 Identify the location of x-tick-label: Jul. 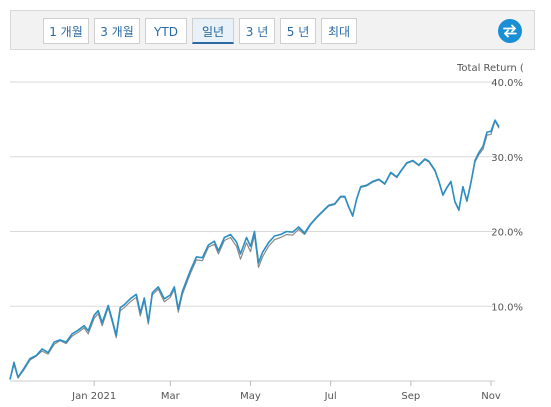
(330, 396).